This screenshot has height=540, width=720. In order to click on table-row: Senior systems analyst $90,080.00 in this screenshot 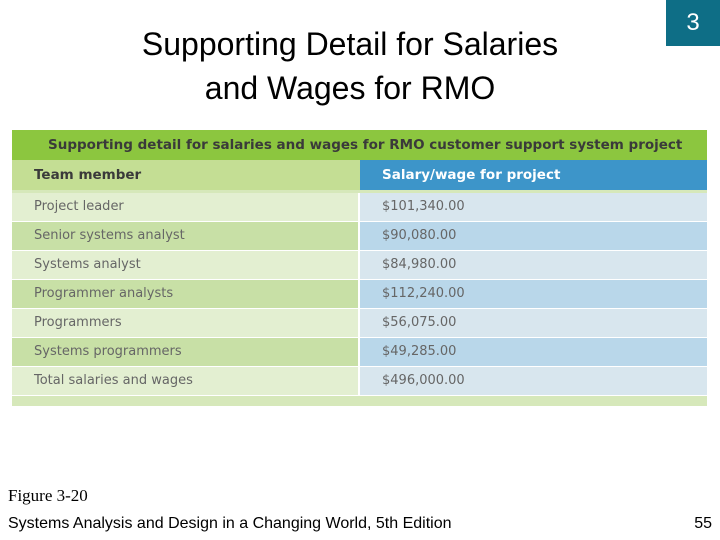, I will do `click(359, 236)`.